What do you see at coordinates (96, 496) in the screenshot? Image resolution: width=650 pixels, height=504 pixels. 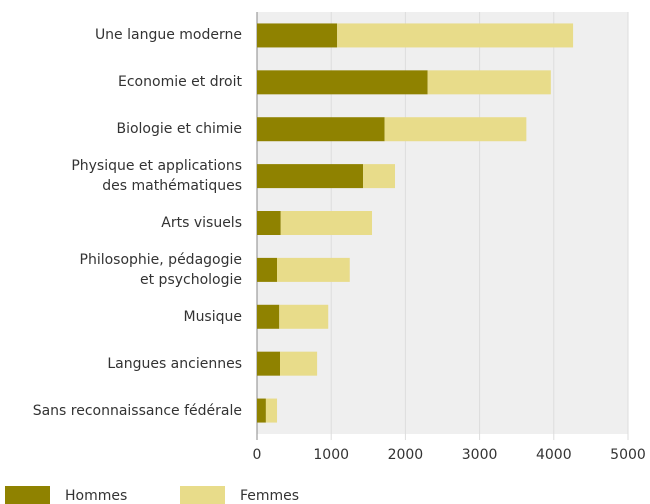 I see `legend-label: Hommes` at bounding box center [96, 496].